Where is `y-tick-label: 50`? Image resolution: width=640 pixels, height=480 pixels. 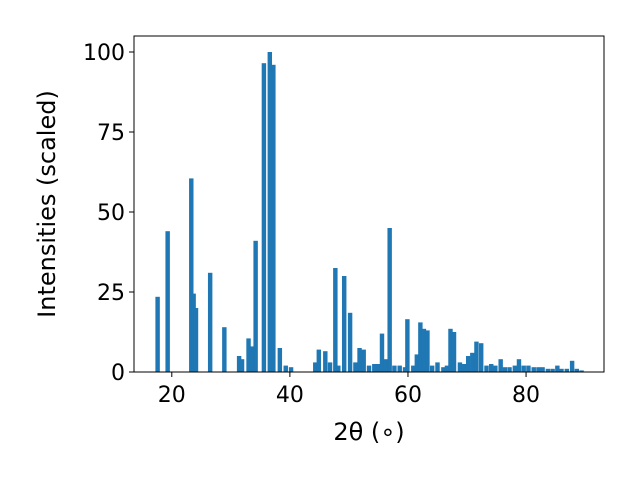
y-tick-label: 50 is located at coordinates (111, 213).